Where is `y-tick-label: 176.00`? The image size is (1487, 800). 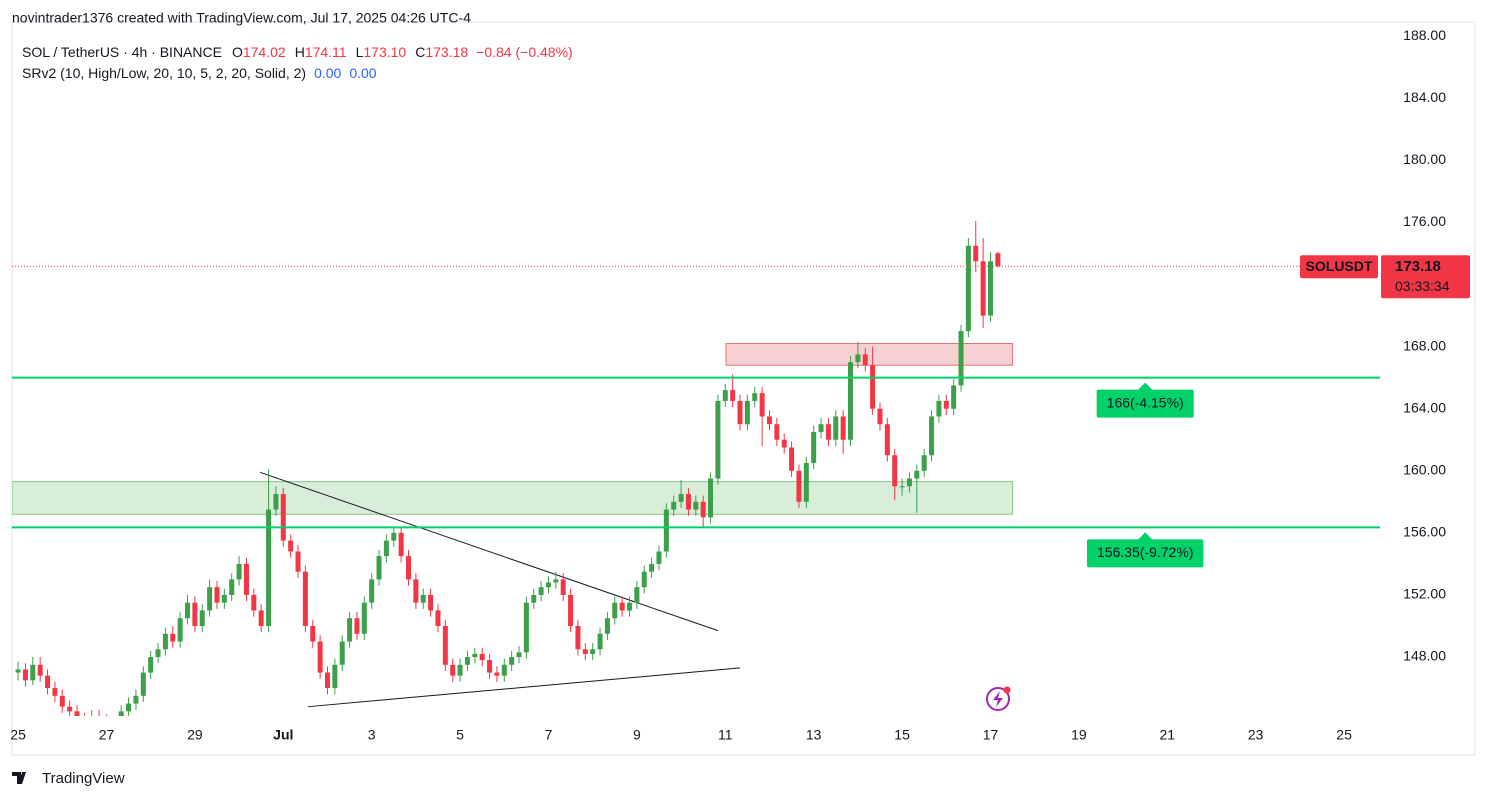 y-tick-label: 176.00 is located at coordinates (1424, 221).